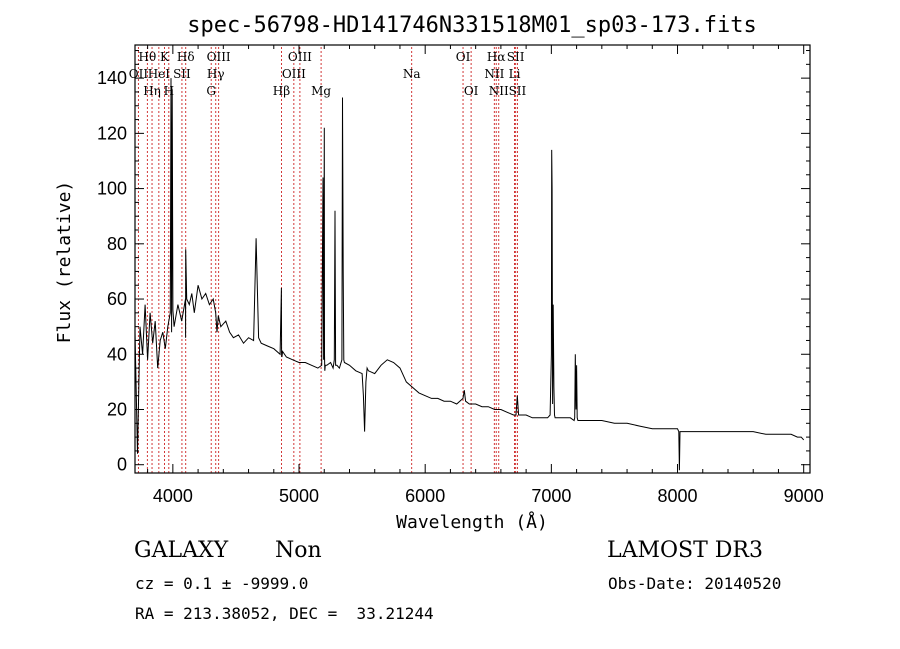  I want to click on y-tick-label: 100, so click(112, 189).